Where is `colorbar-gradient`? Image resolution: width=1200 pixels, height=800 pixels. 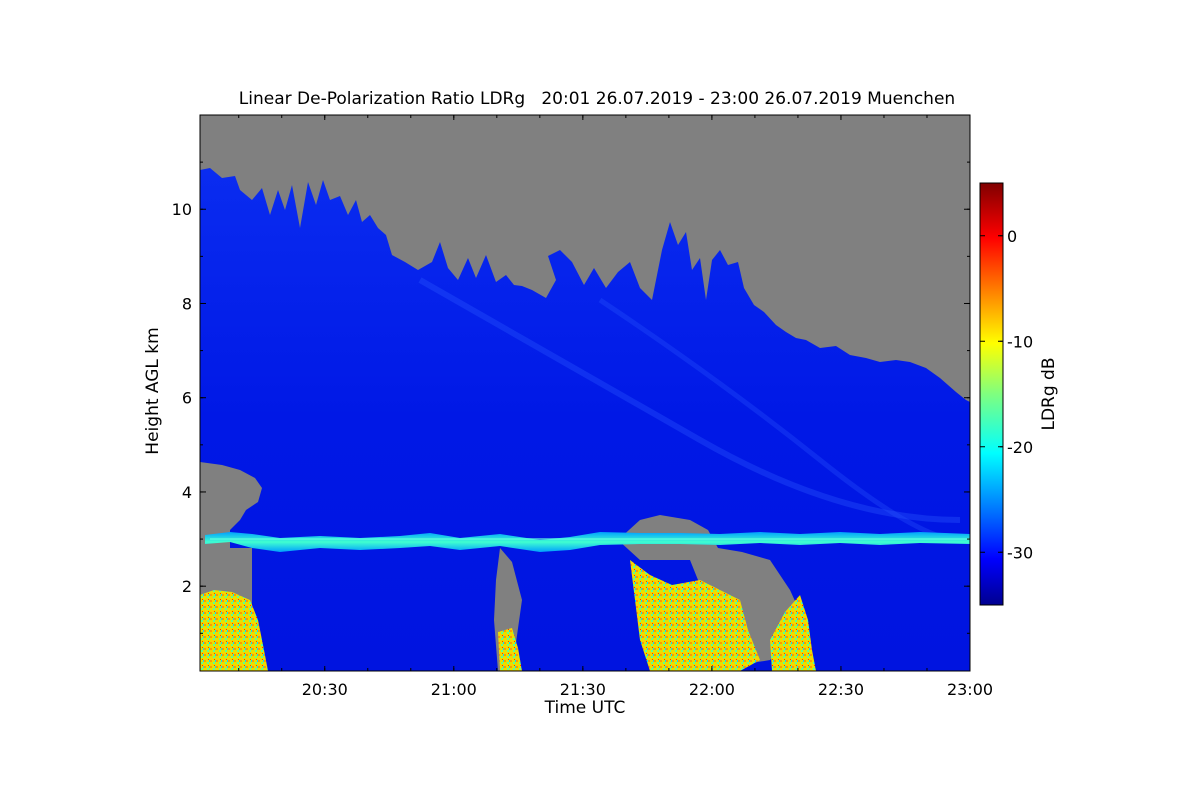
colorbar-gradient is located at coordinates (991, 394).